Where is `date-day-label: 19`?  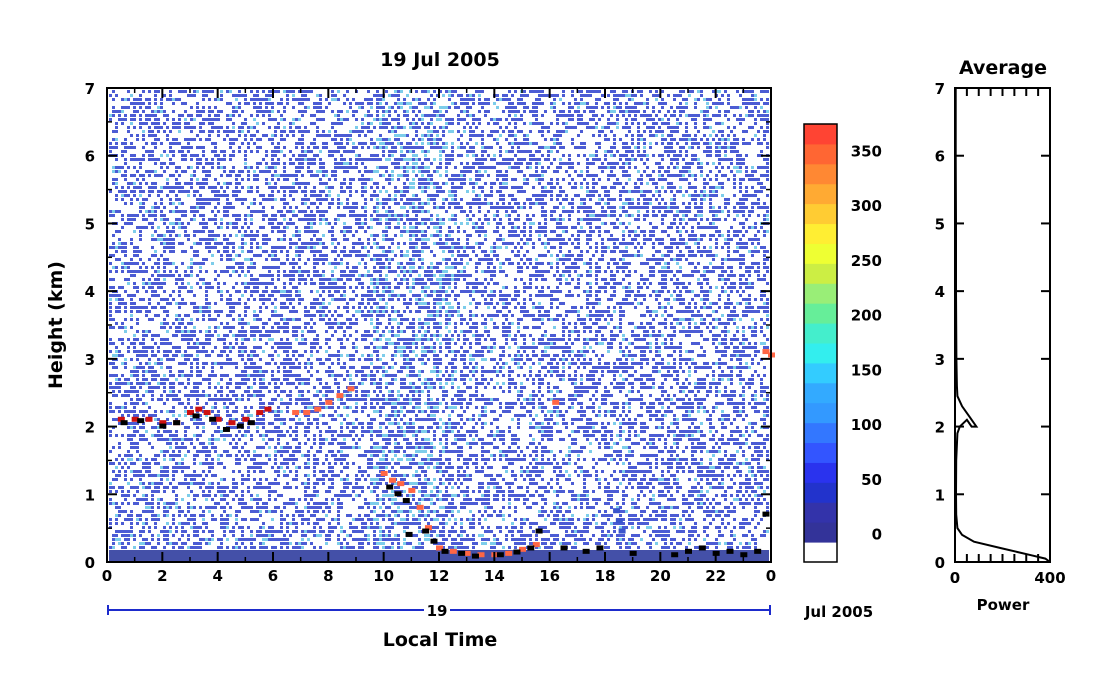 date-day-label: 19 is located at coordinates (437, 611).